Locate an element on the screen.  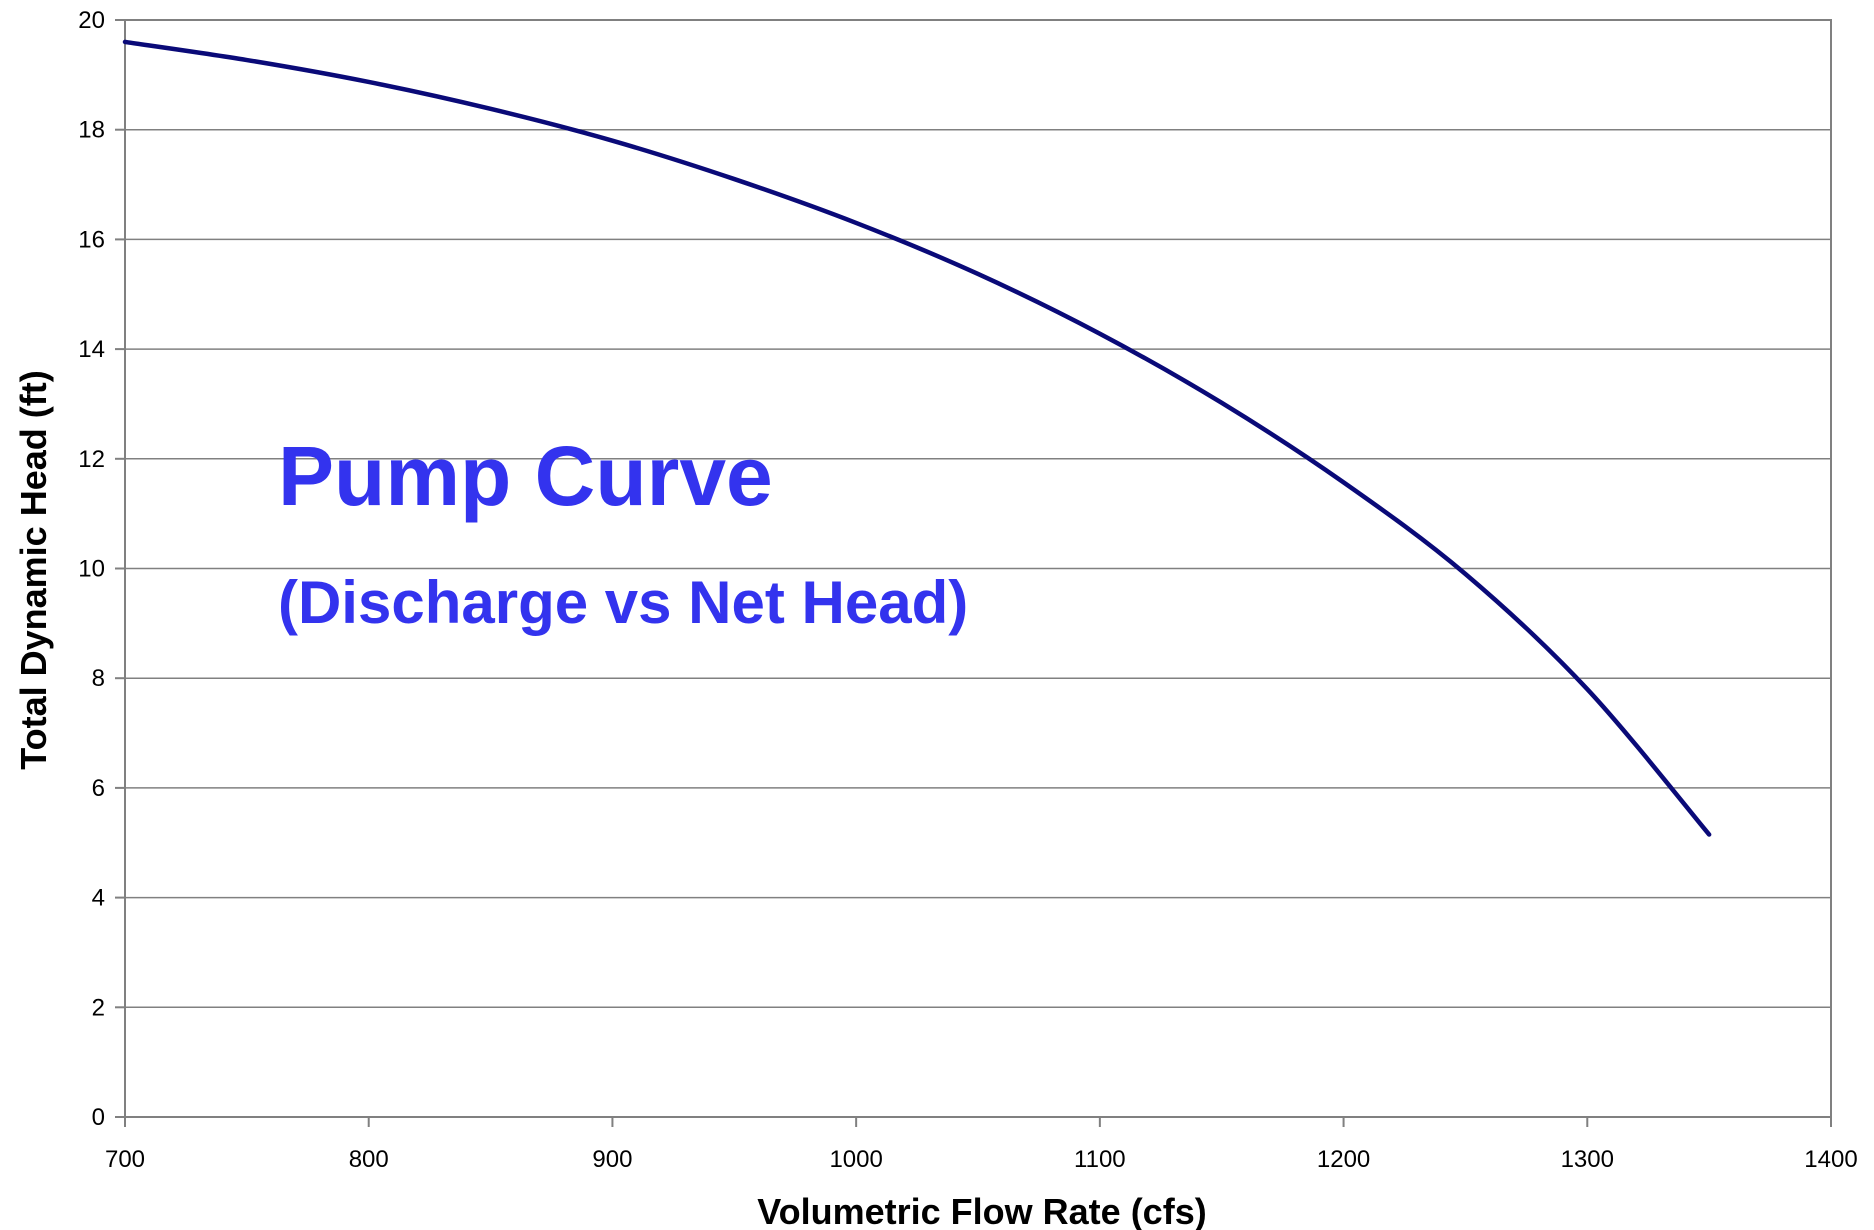
y-axis-title: Total Dynamic Head (ft) is located at coordinates (33, 569).